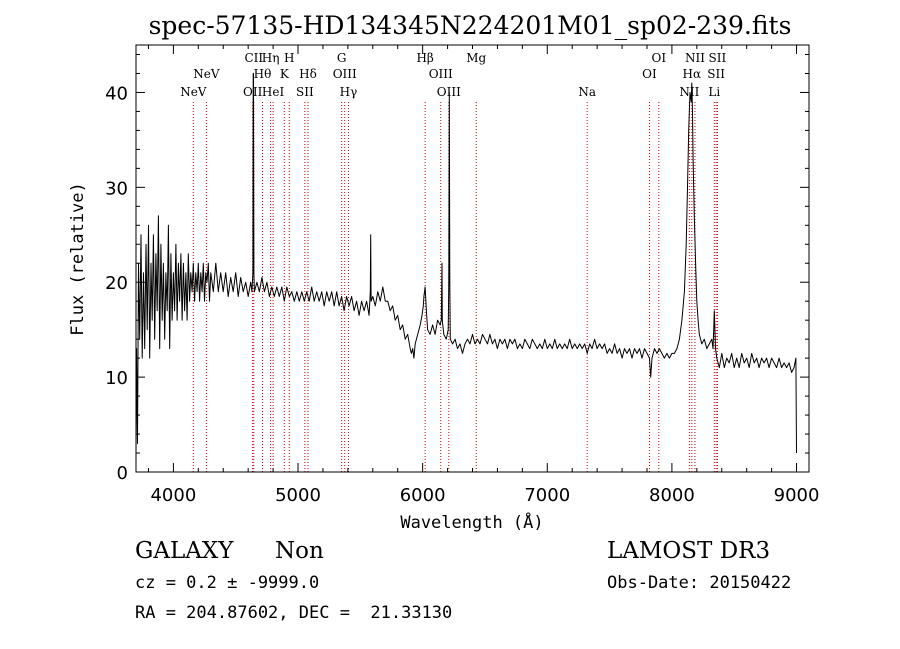 The height and width of the screenshot is (649, 900). Describe the element at coordinates (423, 495) in the screenshot. I see `x-tick-label: 6000` at that location.